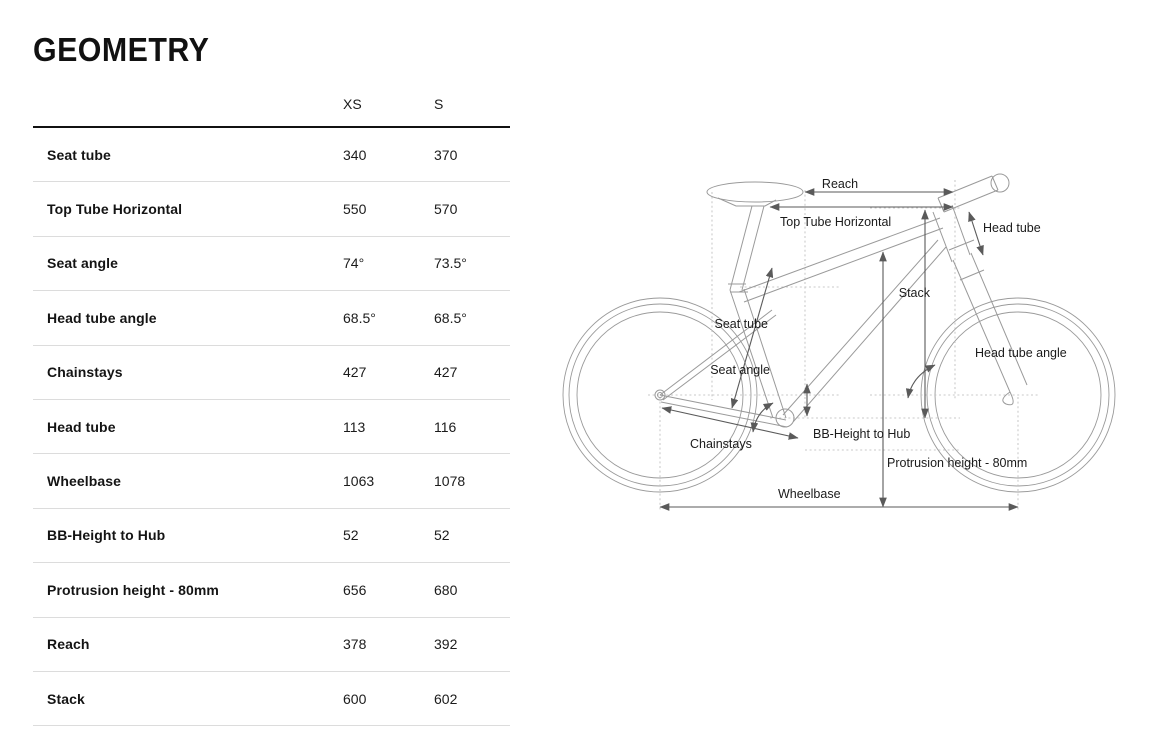 The image size is (1171, 734). I want to click on label-head-tube-angle: Head tube angle, so click(1021, 353).